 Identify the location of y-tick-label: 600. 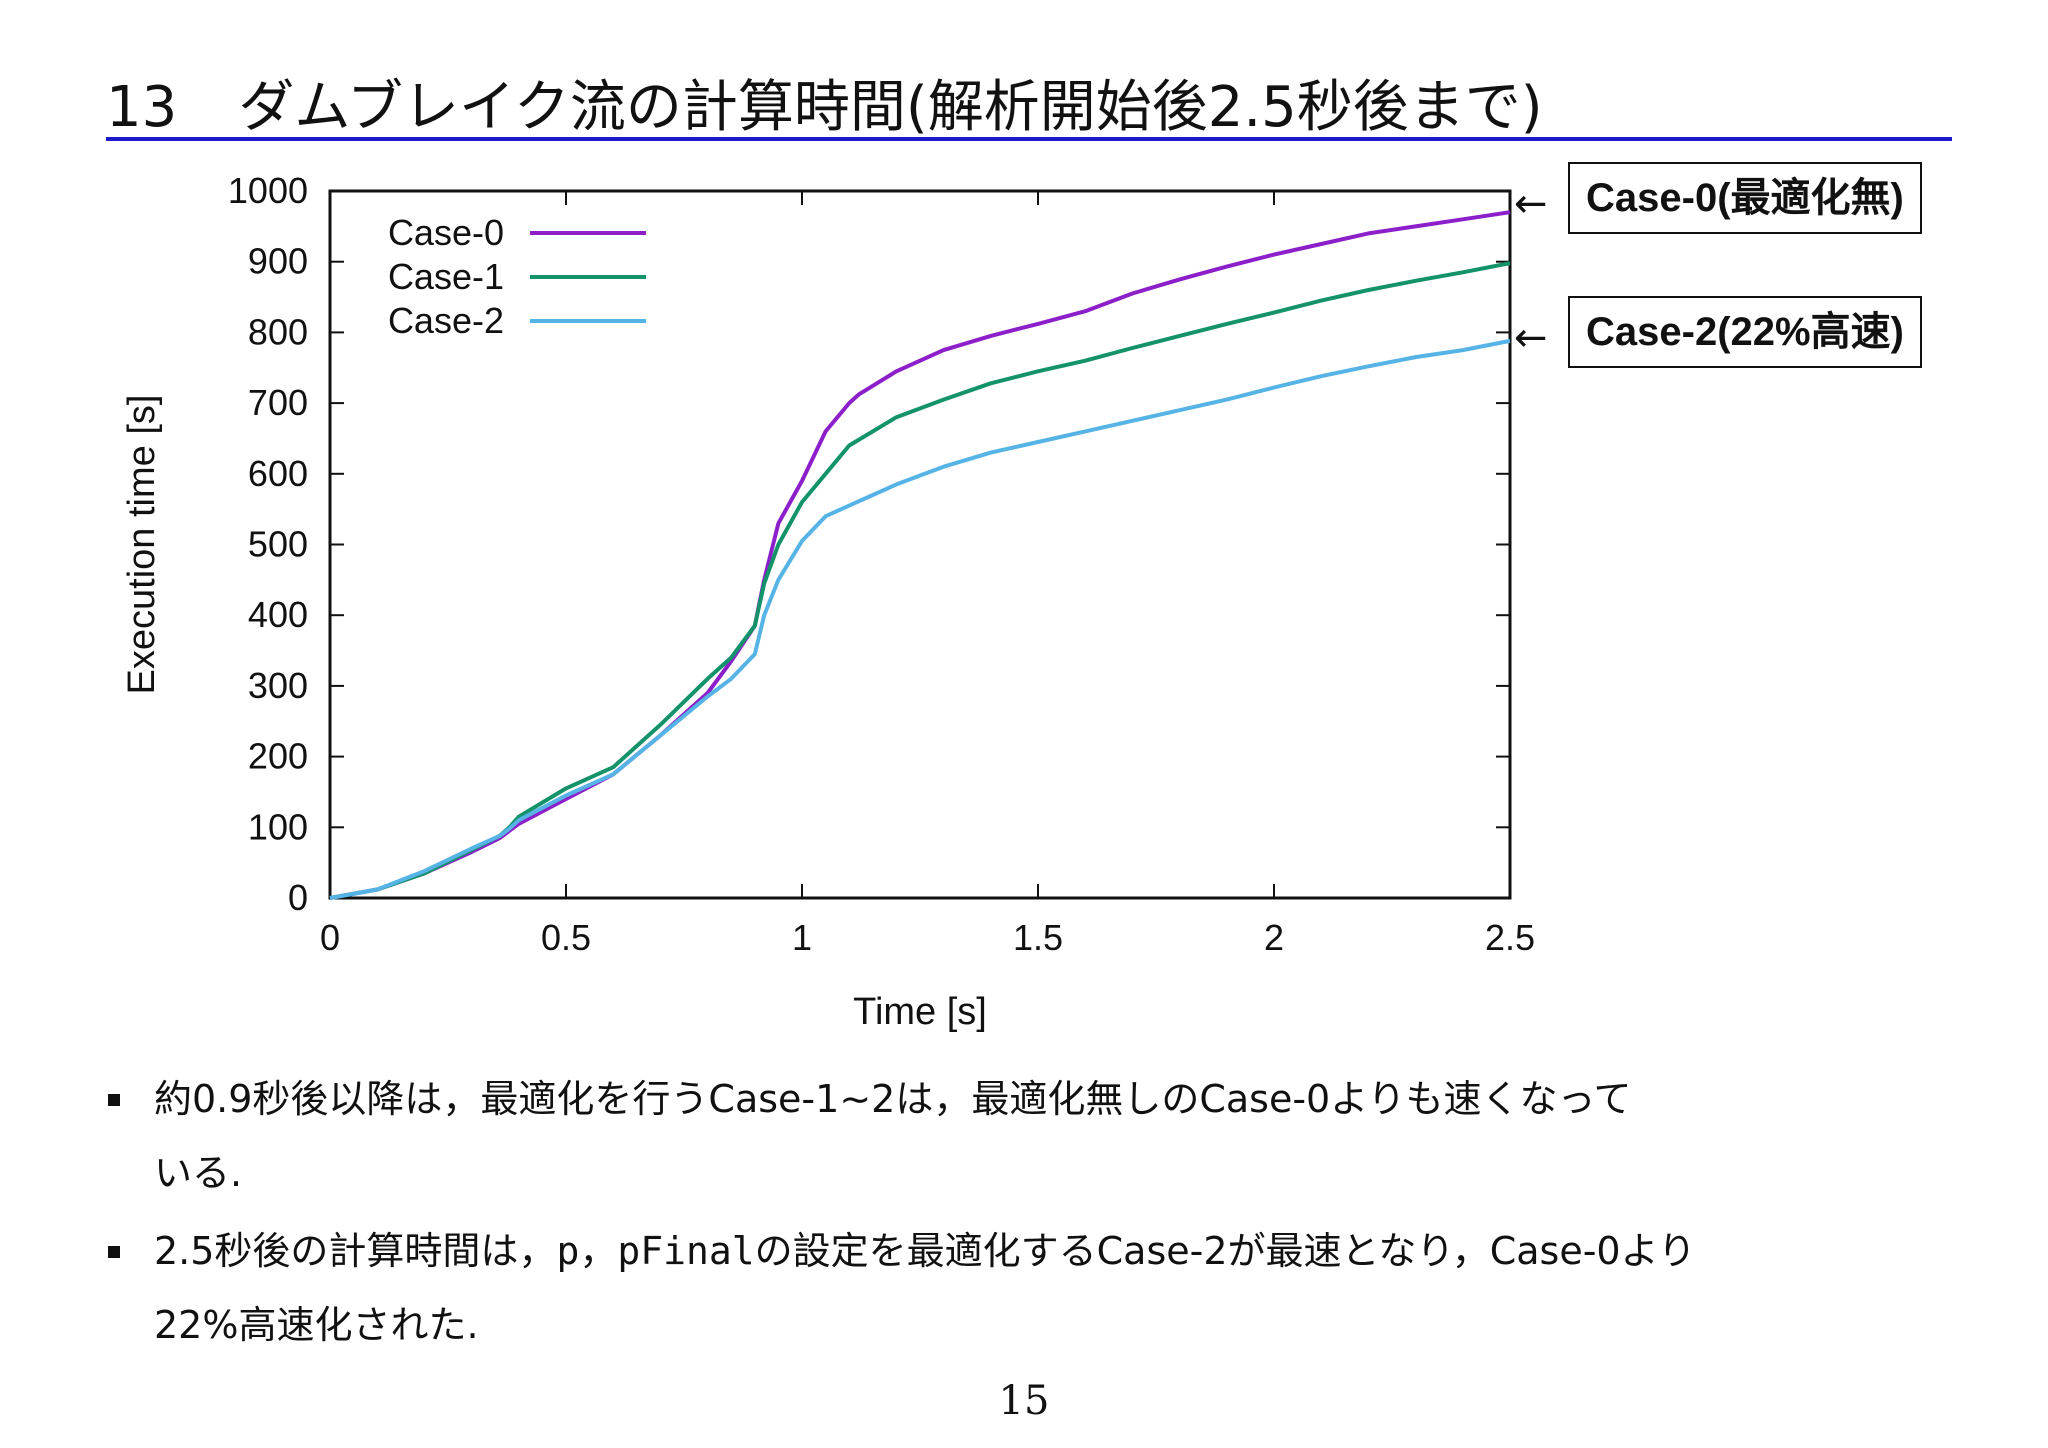
(278, 473).